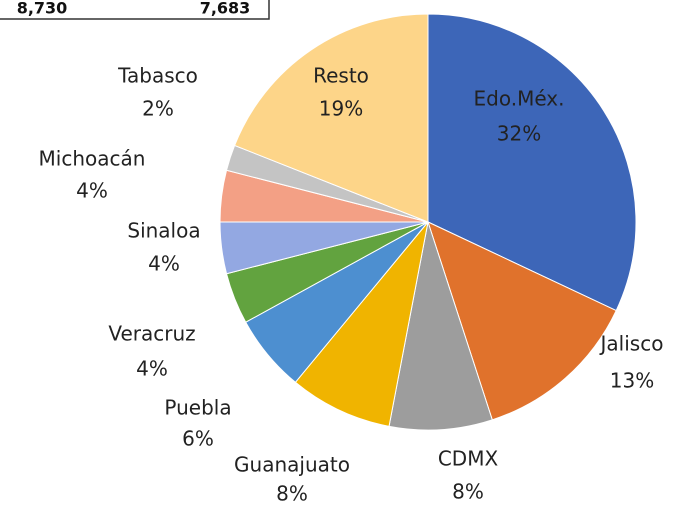  I want to click on slice-value: 13%, so click(632, 381).